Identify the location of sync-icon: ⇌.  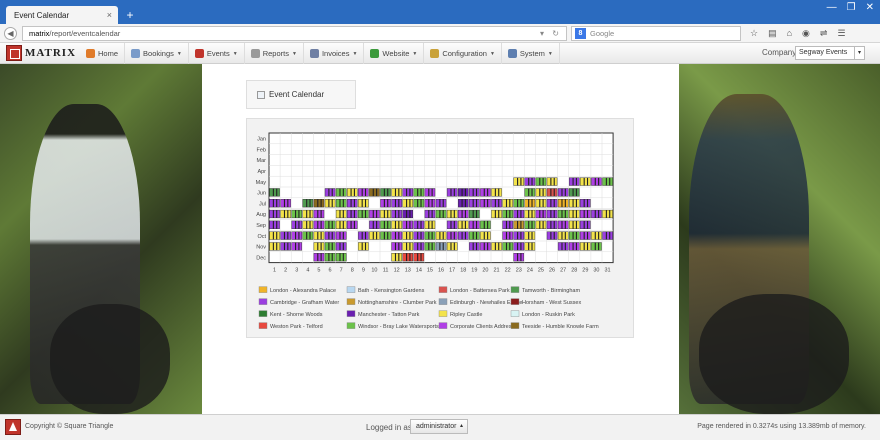
(823, 33).